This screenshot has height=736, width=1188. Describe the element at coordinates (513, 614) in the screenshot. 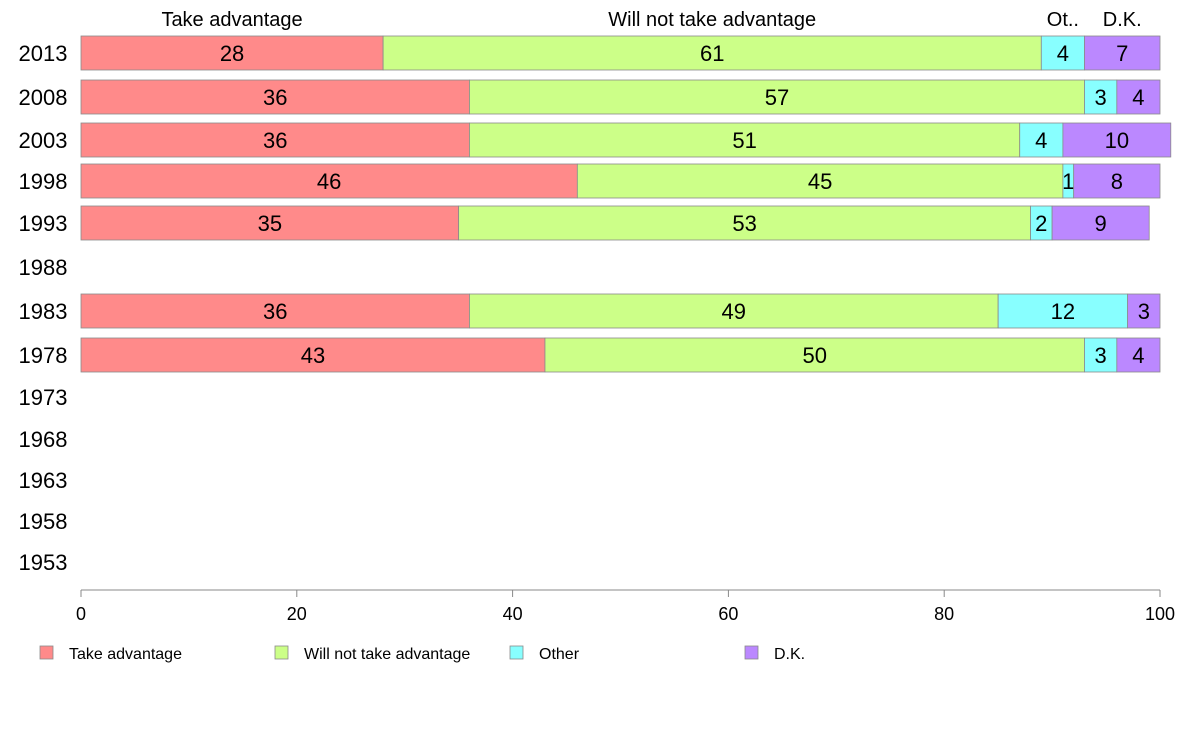

I see `x-tick-label-40: 40` at that location.